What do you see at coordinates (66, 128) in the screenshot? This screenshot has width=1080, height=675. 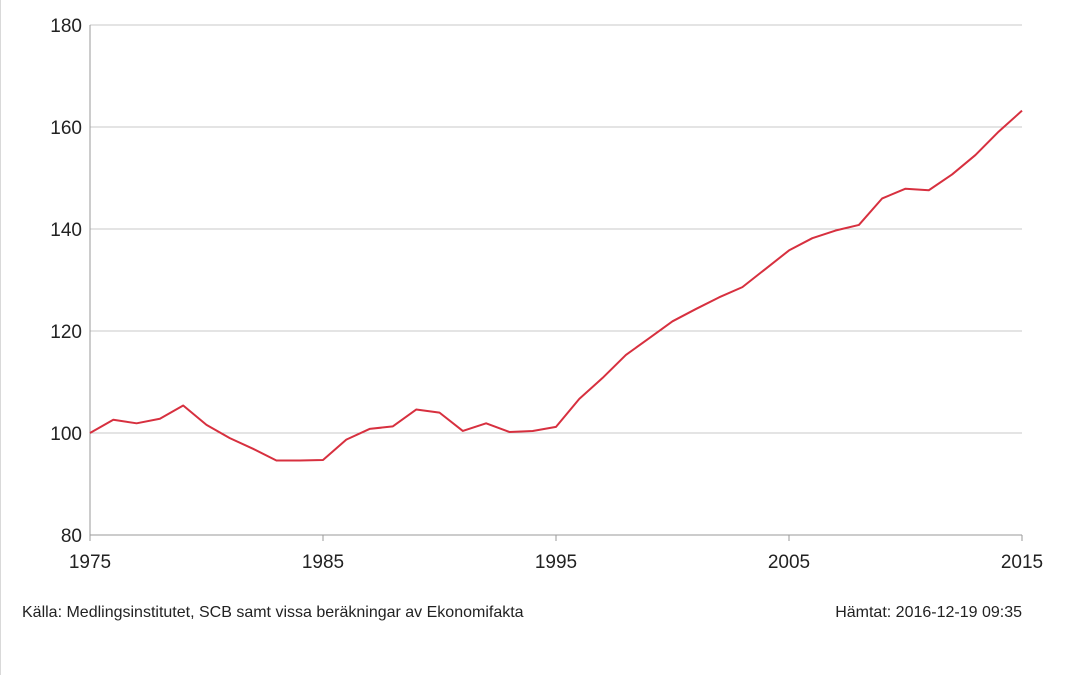 I see `y-tick-label: 160` at bounding box center [66, 128].